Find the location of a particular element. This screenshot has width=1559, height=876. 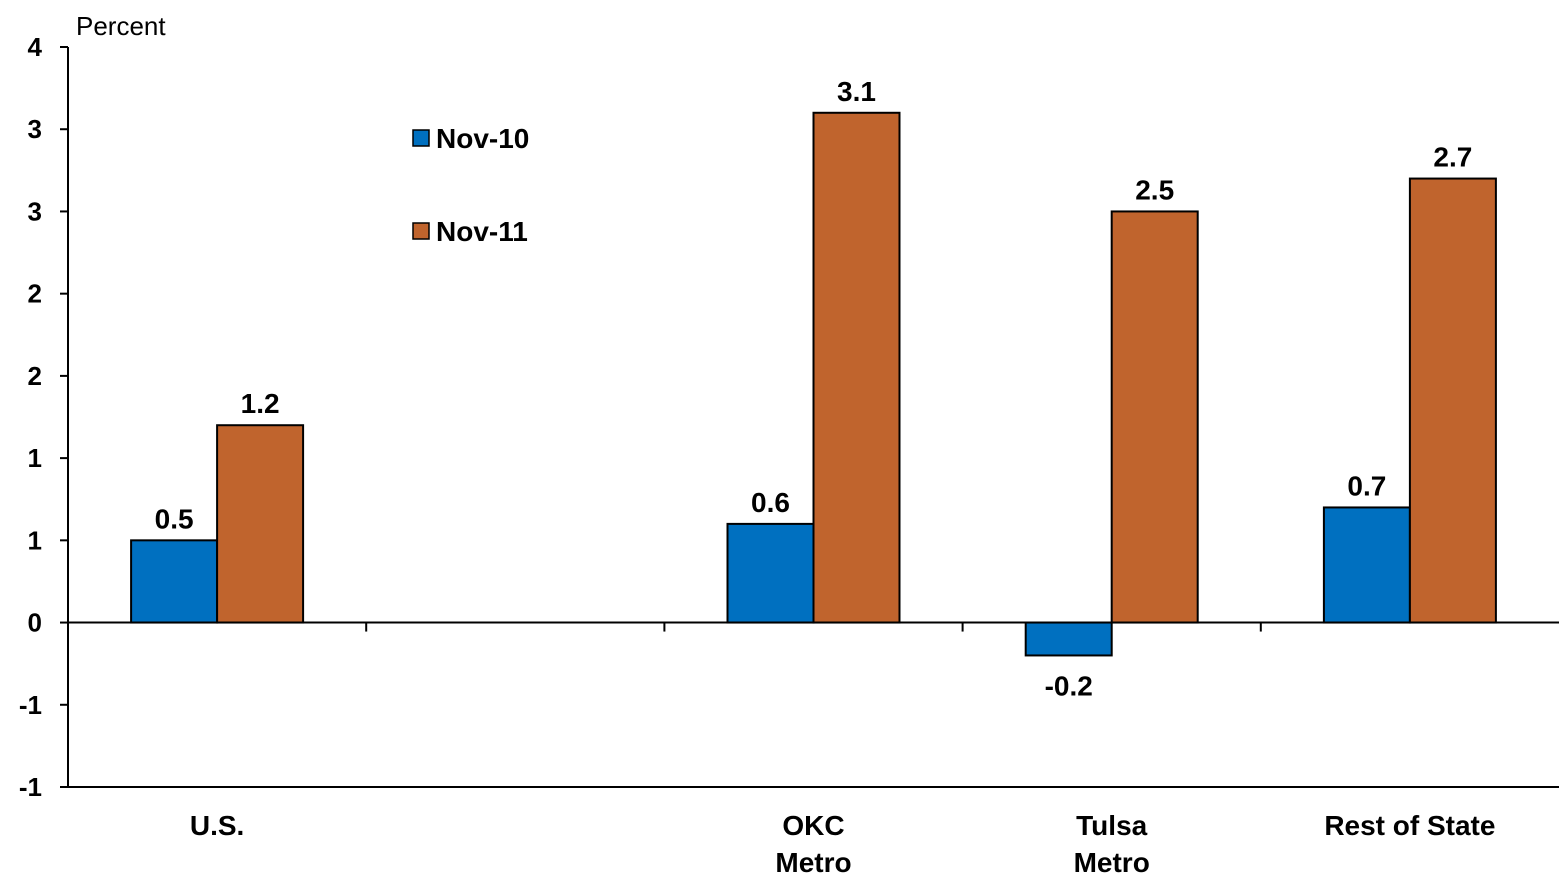

legend: Nov-10 Nov-11 is located at coordinates (470, 185).